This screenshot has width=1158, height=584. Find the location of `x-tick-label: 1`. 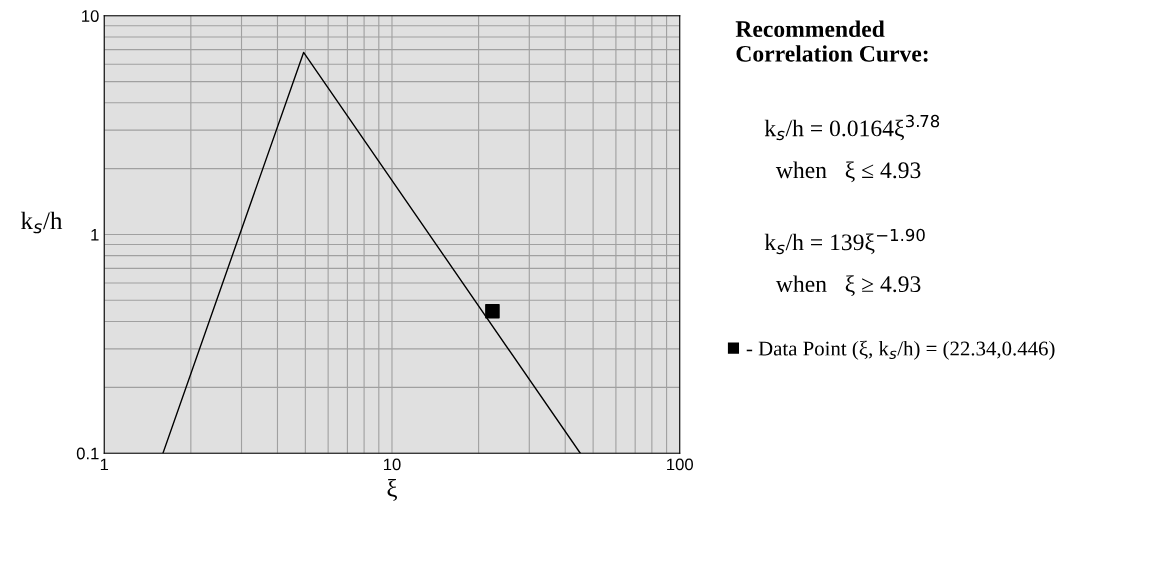

x-tick-label: 1 is located at coordinates (104, 464).